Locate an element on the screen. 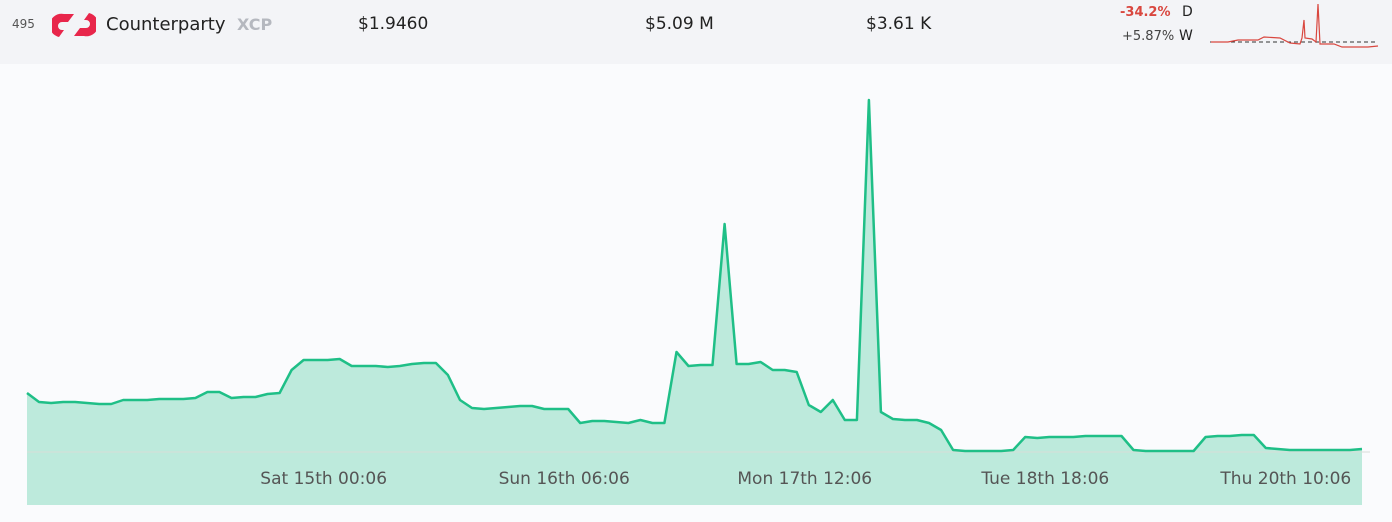 The width and height of the screenshot is (1392, 522). market-cap: $5.09 M is located at coordinates (679, 24).